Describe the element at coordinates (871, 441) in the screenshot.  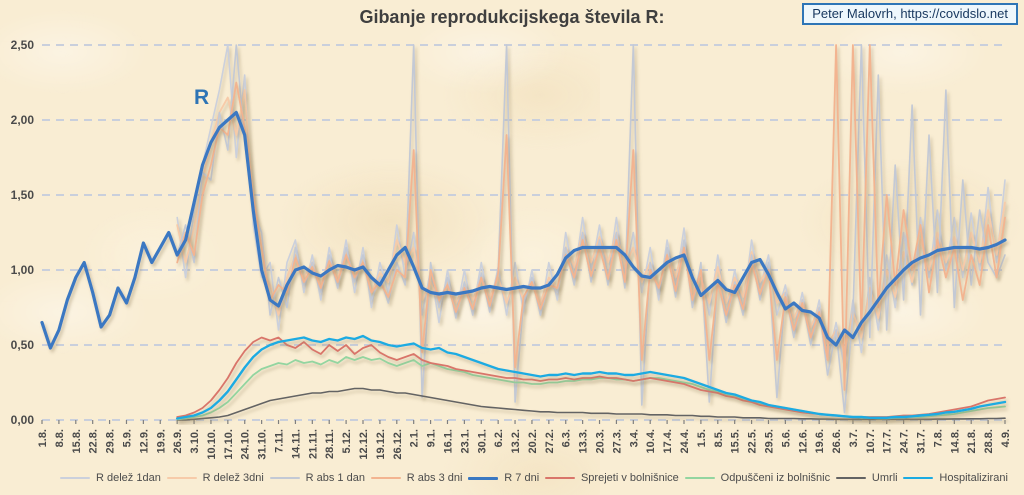
I see `x-tick-label: 10.7.` at that location.